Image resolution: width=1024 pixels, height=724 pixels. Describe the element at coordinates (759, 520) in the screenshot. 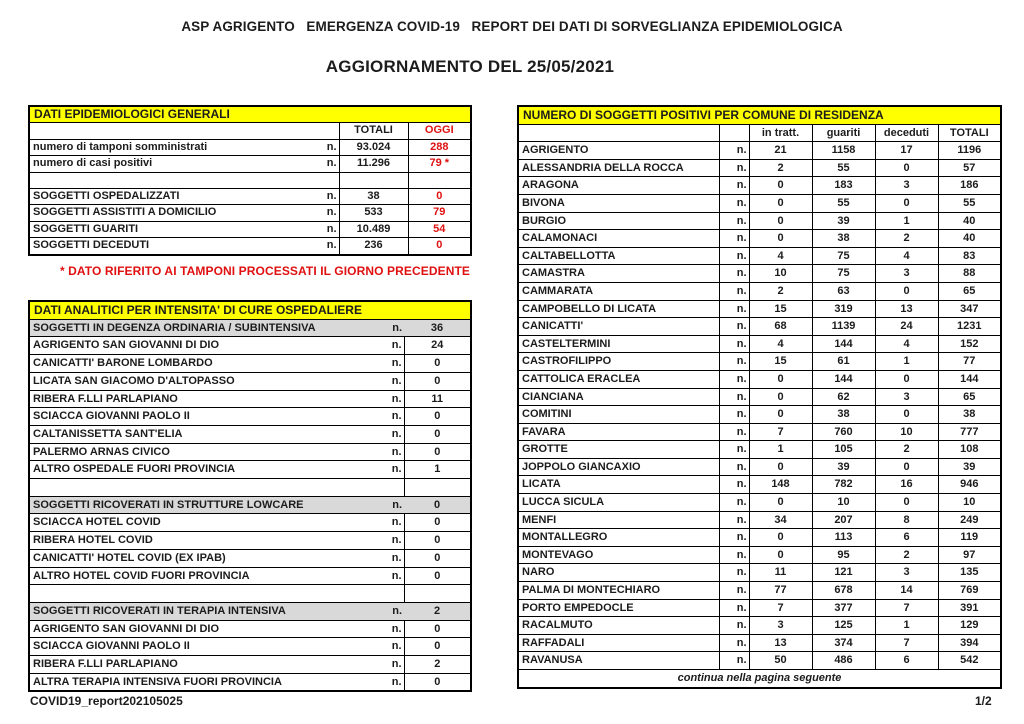

I see `comune-row: MENFI n. 34 207 8 249` at that location.